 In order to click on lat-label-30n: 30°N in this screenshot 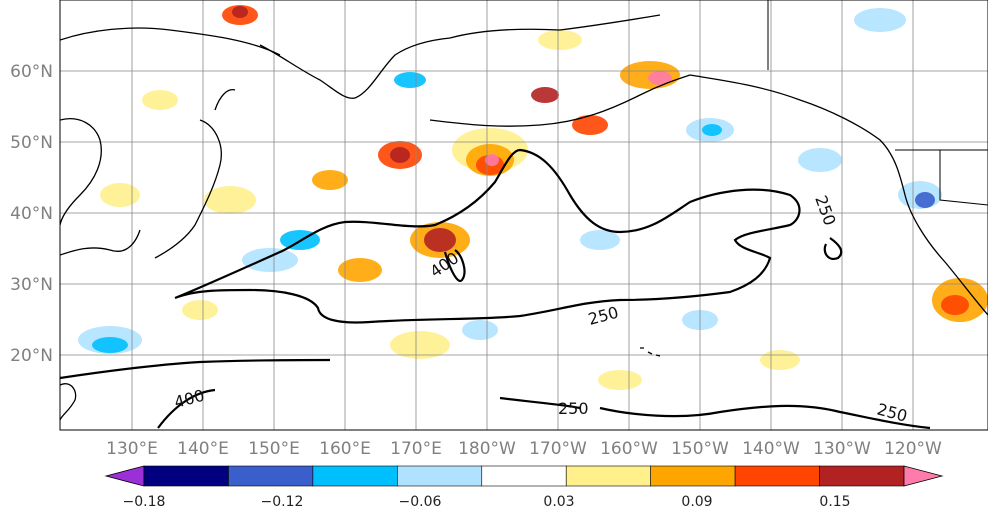, I will do `click(31, 285)`.